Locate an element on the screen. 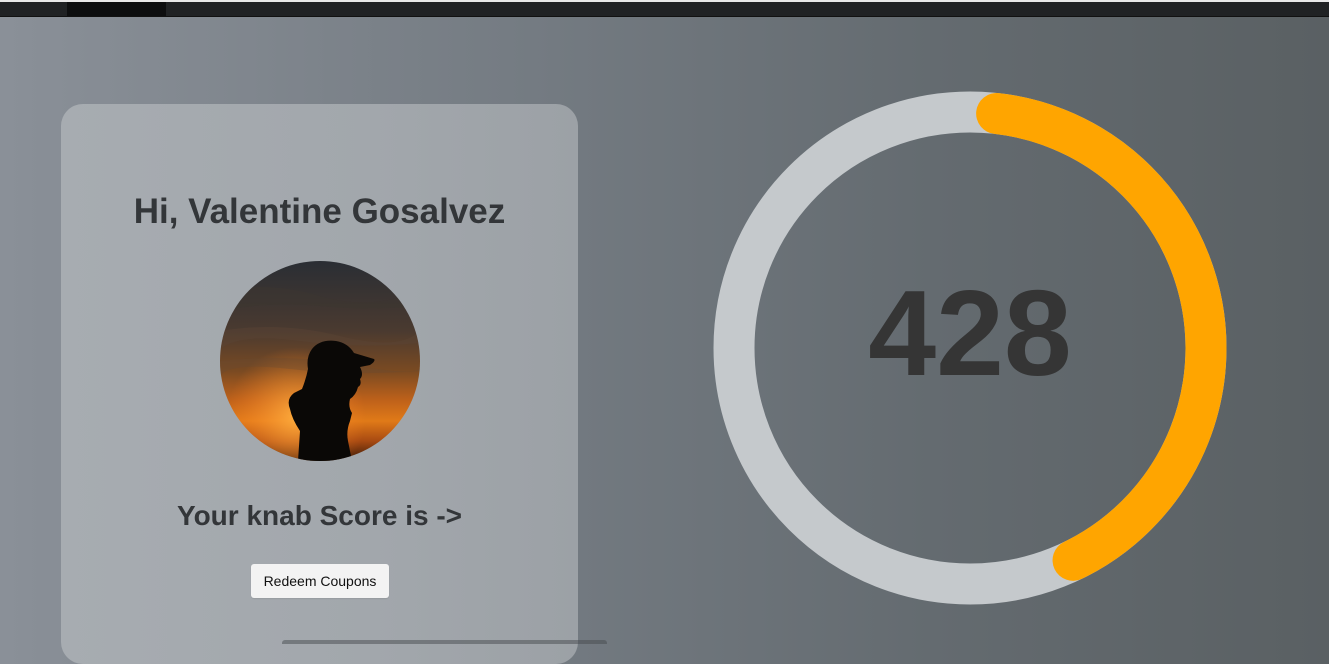  redeem-coupons-button: Redeem Coupons is located at coordinates (320, 581).